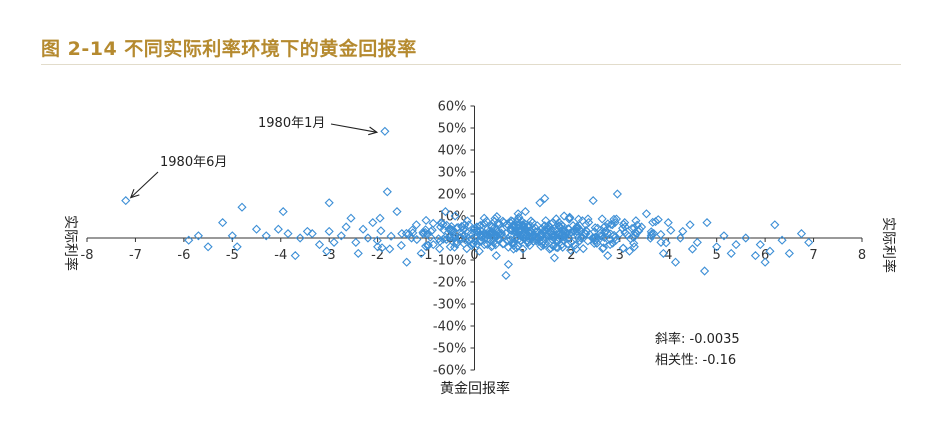 This screenshot has height=431, width=933. What do you see at coordinates (452, 173) in the screenshot?
I see `y-tick-label: 30%` at bounding box center [452, 173].